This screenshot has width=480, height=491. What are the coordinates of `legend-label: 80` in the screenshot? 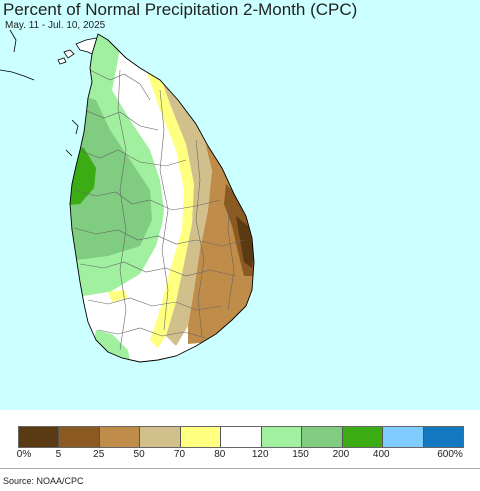 It's located at (220, 454).